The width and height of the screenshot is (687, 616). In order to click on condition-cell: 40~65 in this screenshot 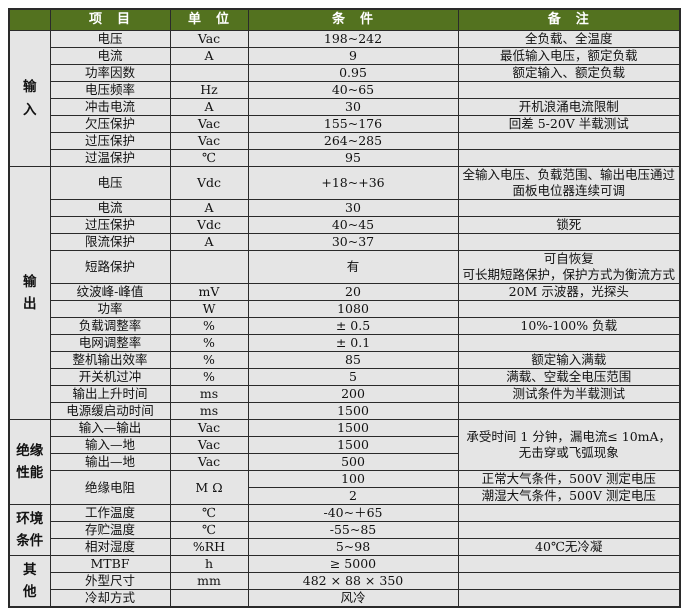, I will do `click(353, 90)`.